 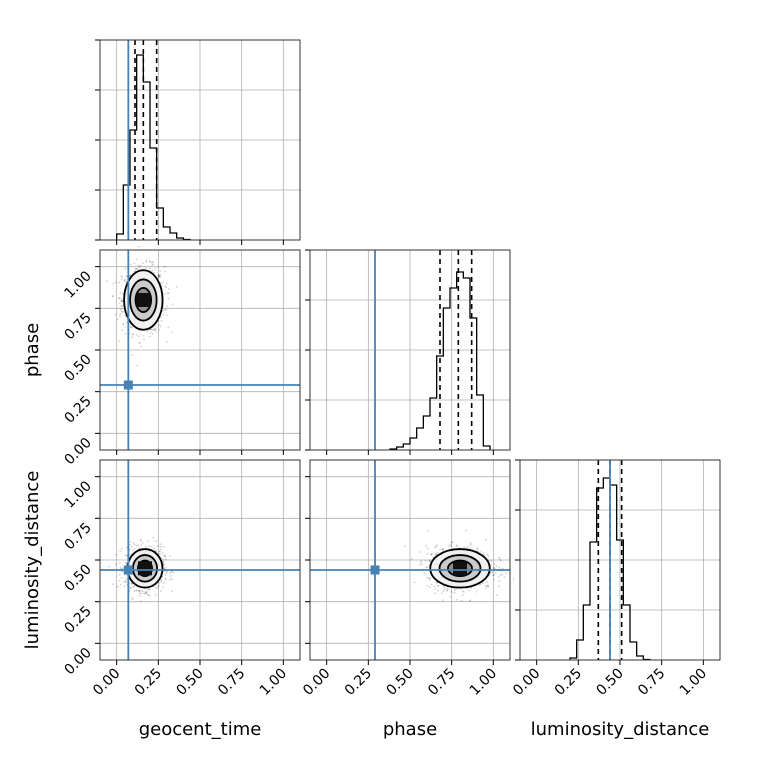 What do you see at coordinates (143, 300) in the screenshot?
I see `density-peak` at bounding box center [143, 300].